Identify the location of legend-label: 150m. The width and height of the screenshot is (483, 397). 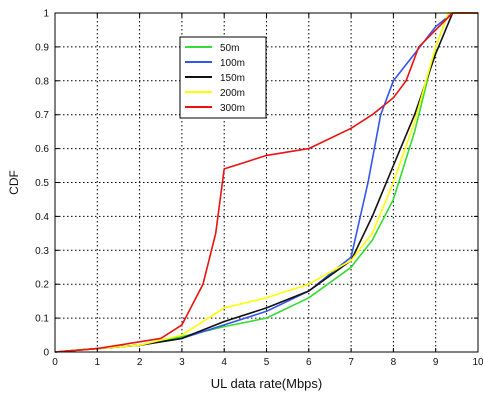
(232, 78).